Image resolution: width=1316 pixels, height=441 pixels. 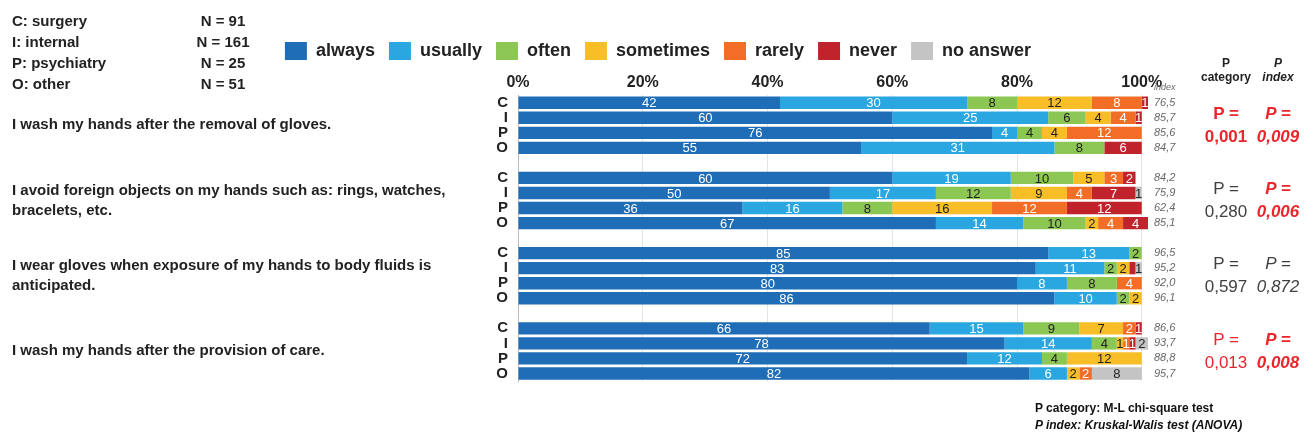 I want to click on data-label: 36, so click(x=630, y=208).